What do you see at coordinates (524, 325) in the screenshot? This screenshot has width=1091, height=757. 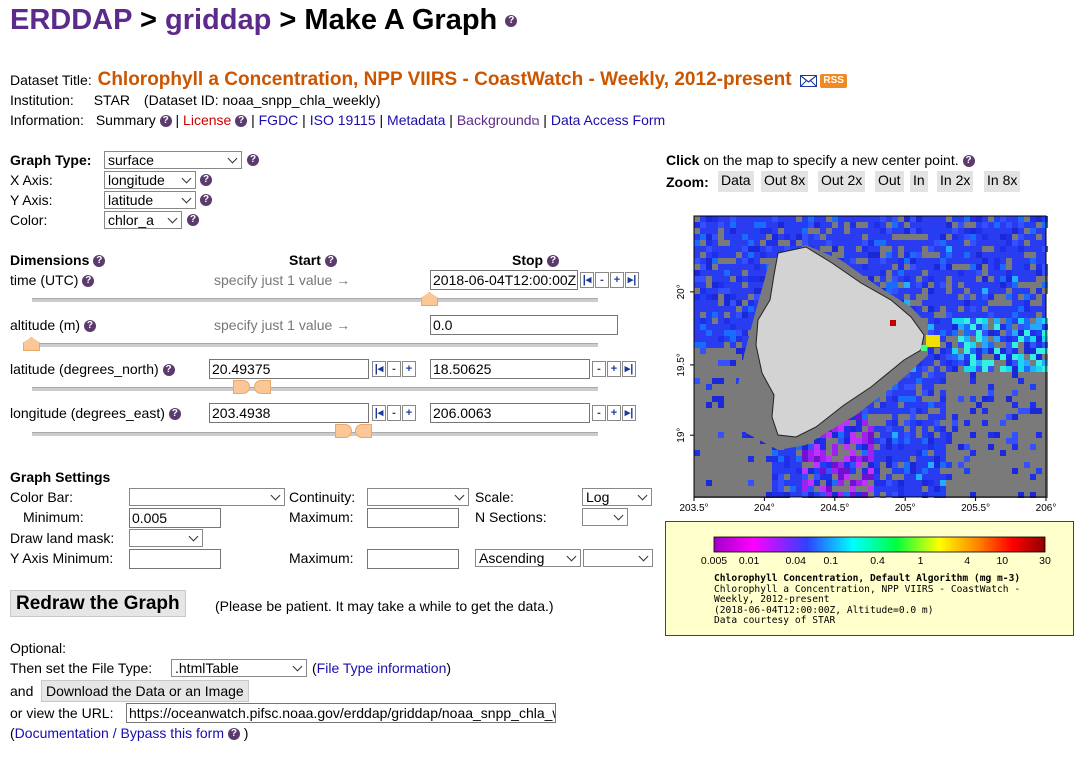 I see `altitude-stop-input: 0.0` at bounding box center [524, 325].